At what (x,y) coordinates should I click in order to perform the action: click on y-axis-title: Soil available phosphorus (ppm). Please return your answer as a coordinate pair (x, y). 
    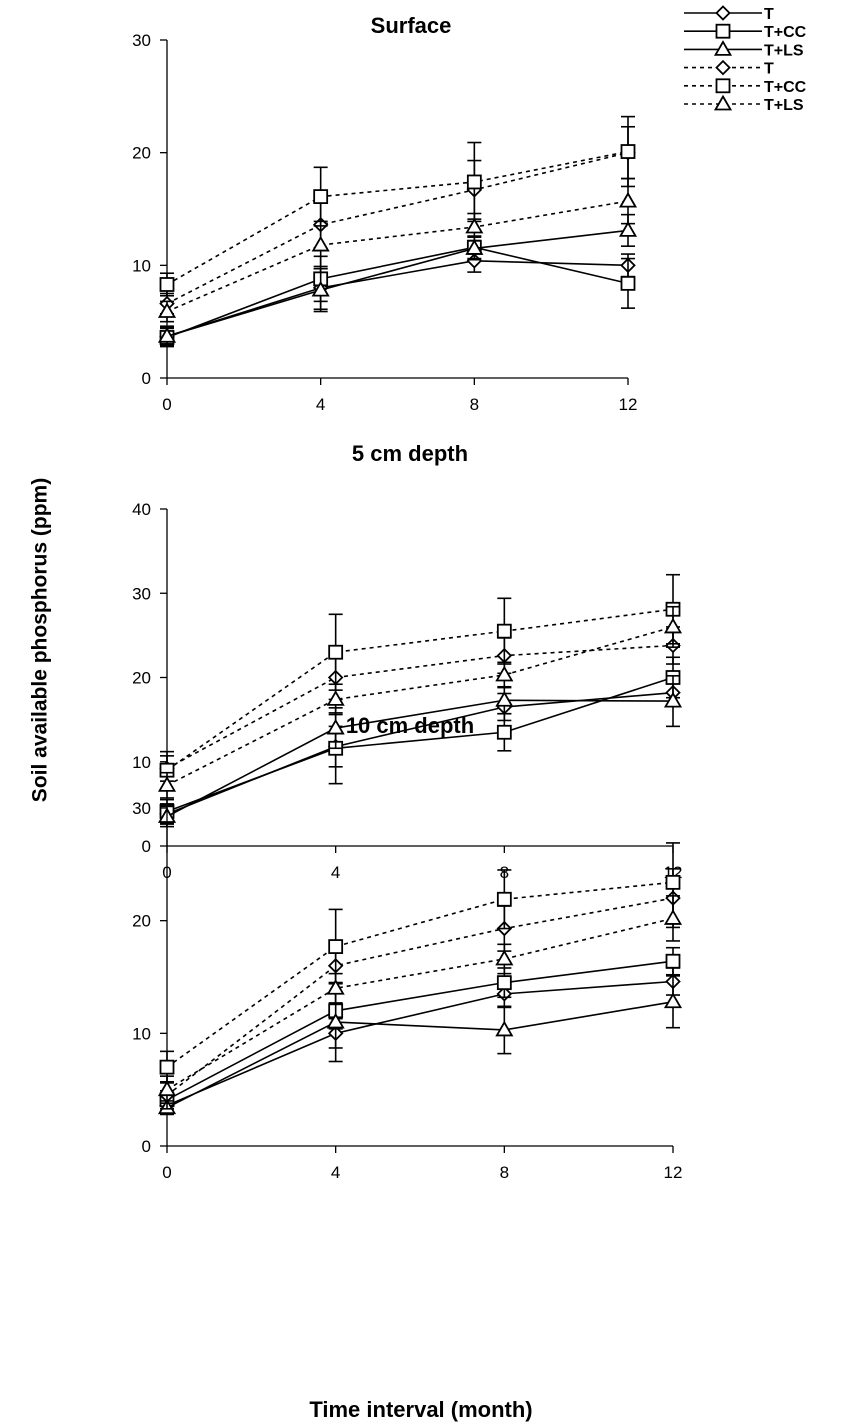
    Looking at the image, I should click on (40, 640).